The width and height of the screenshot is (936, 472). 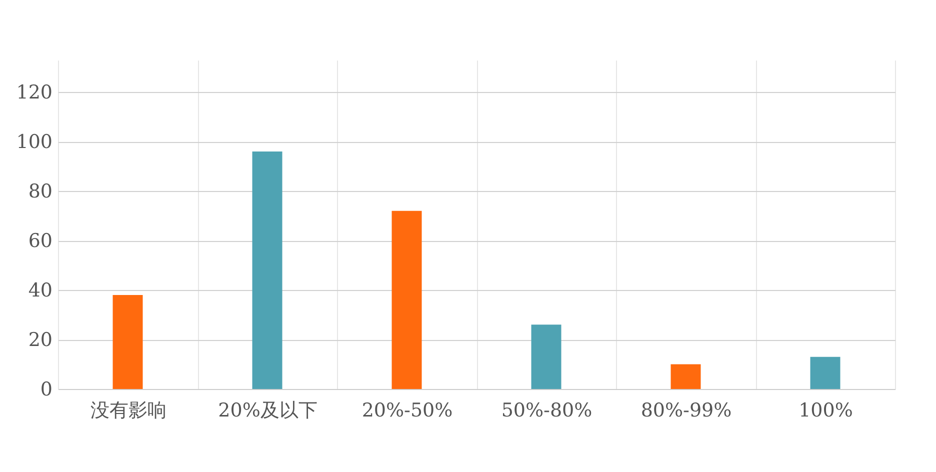 I want to click on y-tick-label: 0, so click(x=46, y=389).